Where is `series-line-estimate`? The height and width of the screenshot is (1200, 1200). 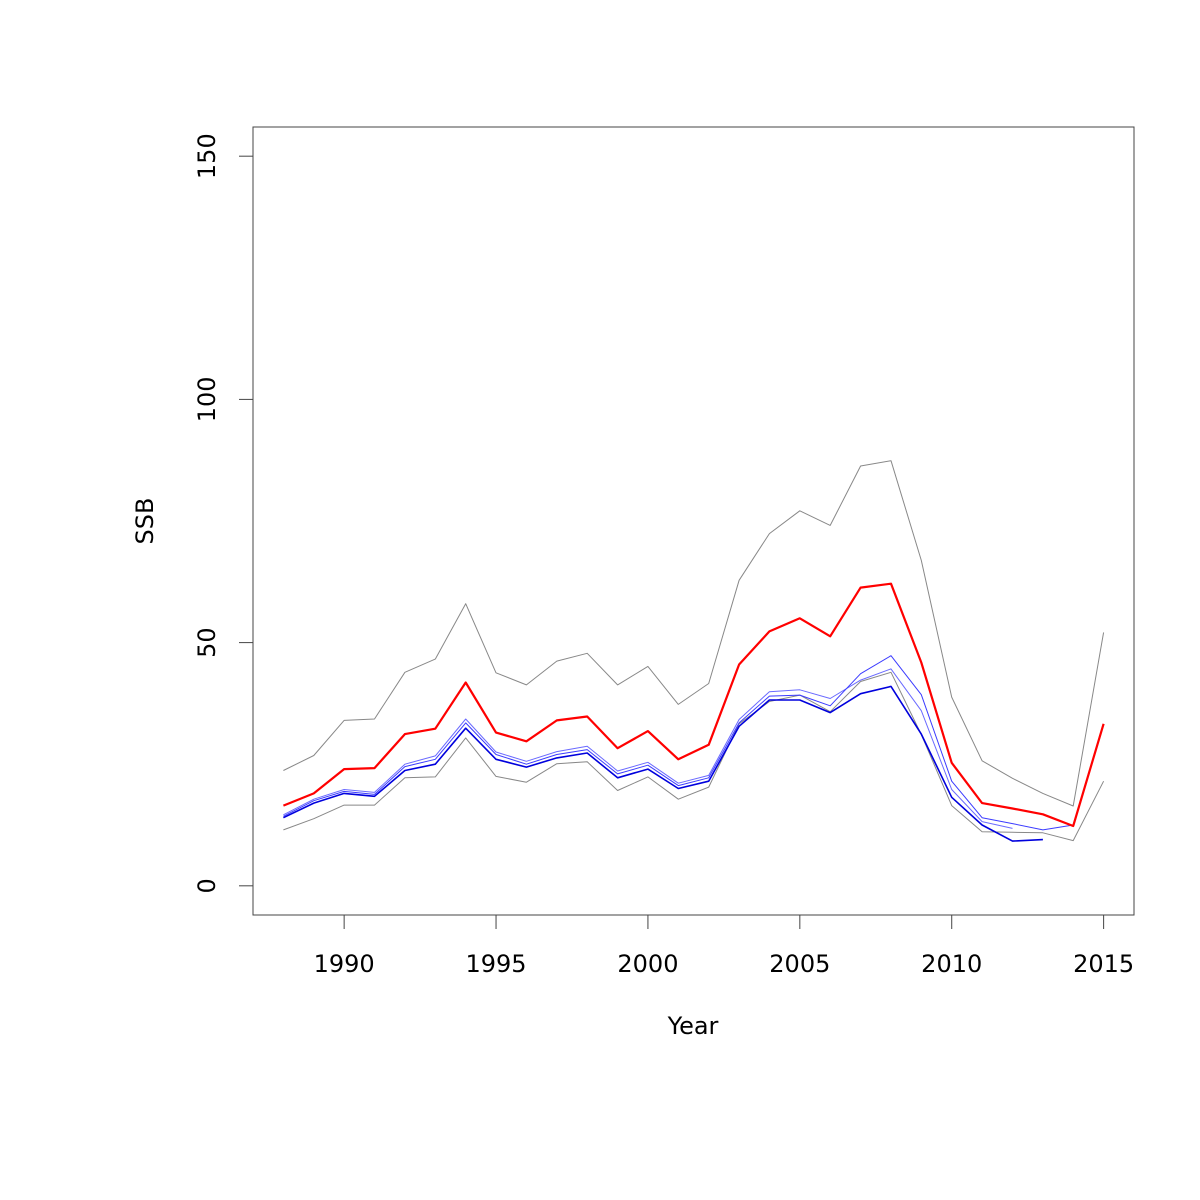 series-line-estimate is located at coordinates (693, 705).